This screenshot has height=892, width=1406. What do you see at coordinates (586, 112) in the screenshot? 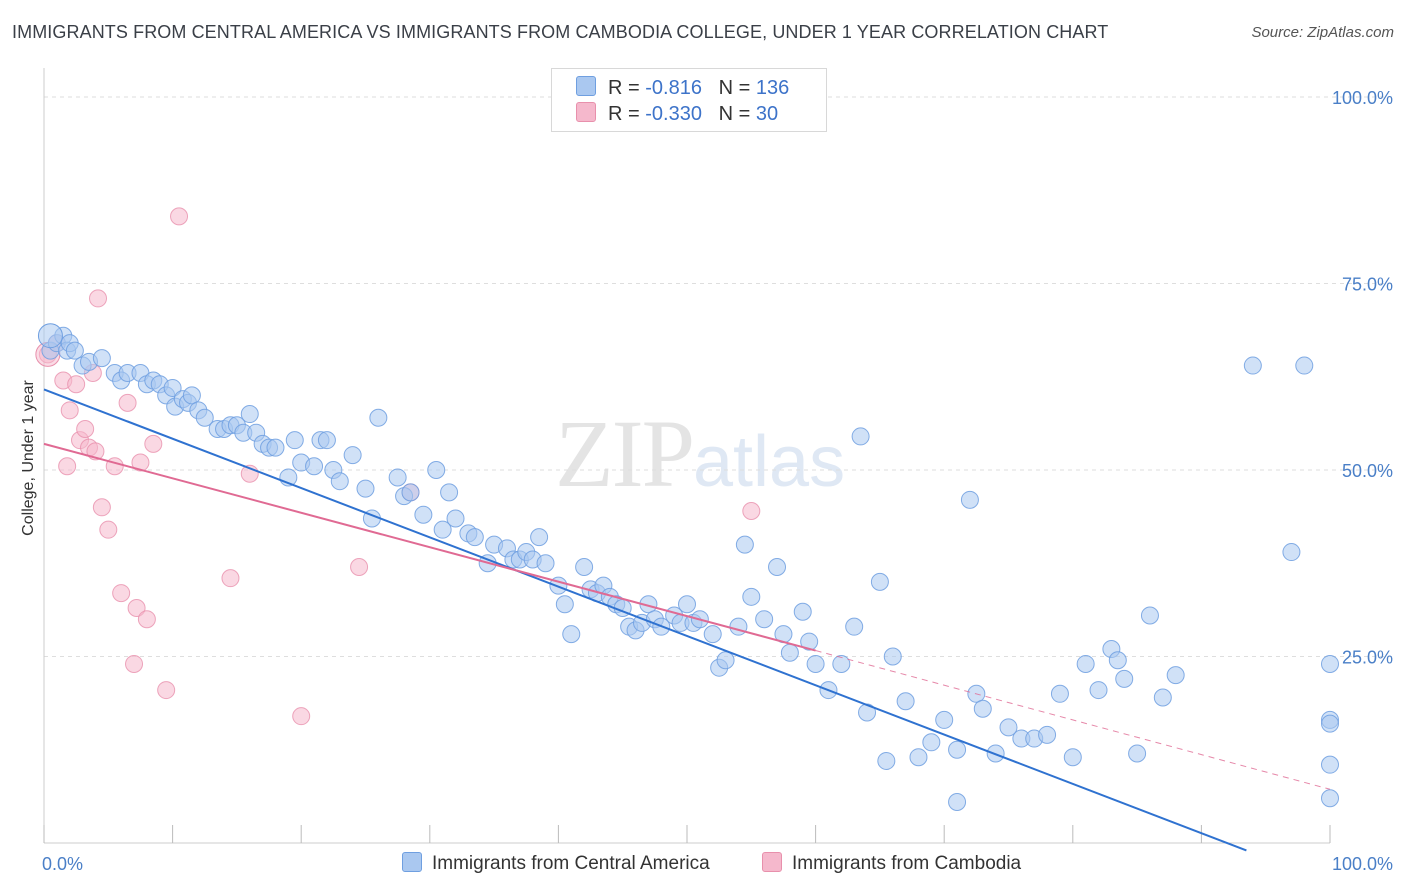
I see `legend-swatch-pink` at bounding box center [586, 112].